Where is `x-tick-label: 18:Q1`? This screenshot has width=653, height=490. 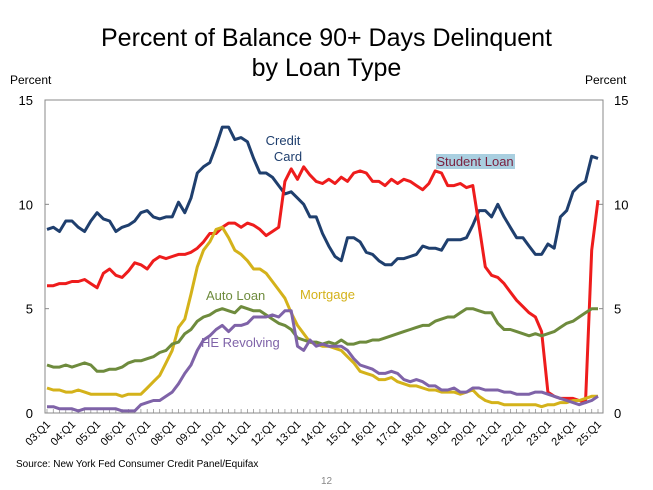
x-tick-label: 18:Q1 is located at coordinates (414, 434).